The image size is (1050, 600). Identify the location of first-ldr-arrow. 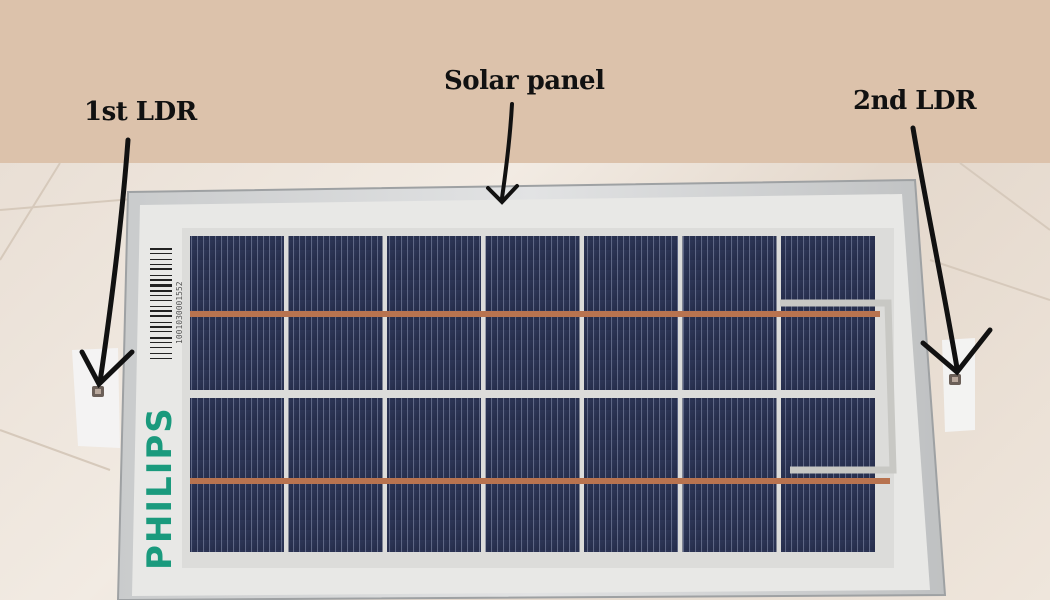
(107, 263).